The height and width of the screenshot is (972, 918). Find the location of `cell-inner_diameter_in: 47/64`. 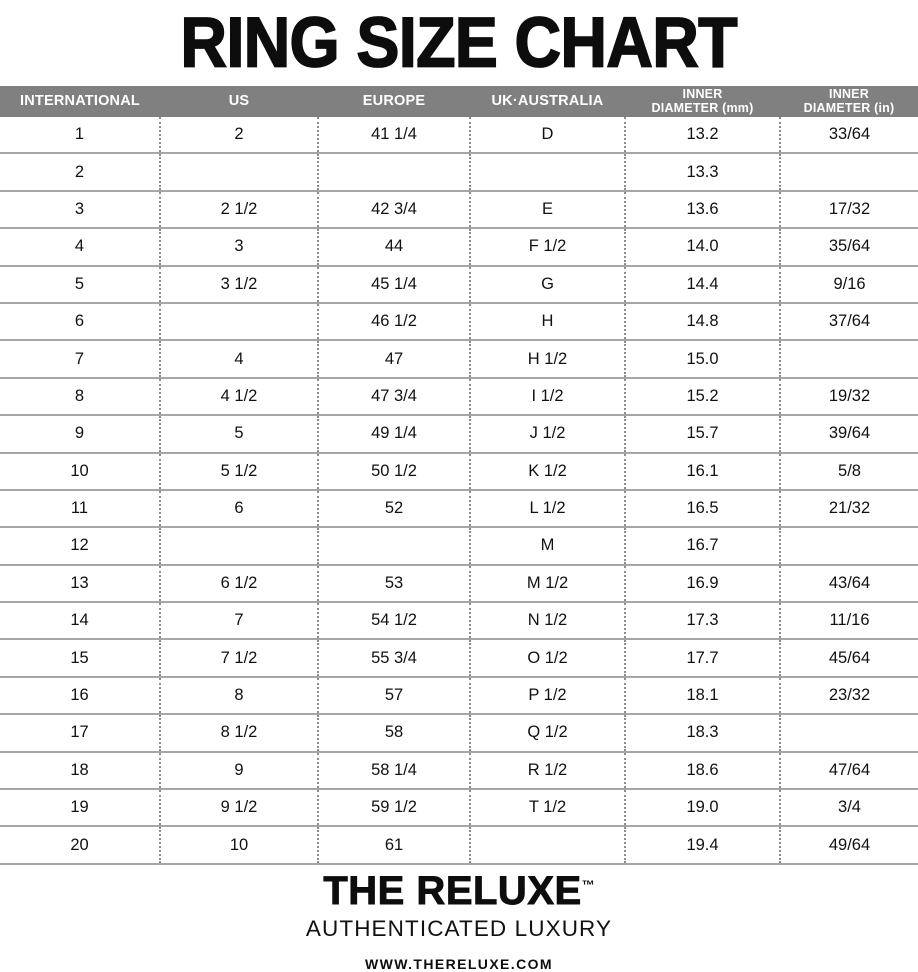

cell-inner_diameter_in: 47/64 is located at coordinates (849, 770).